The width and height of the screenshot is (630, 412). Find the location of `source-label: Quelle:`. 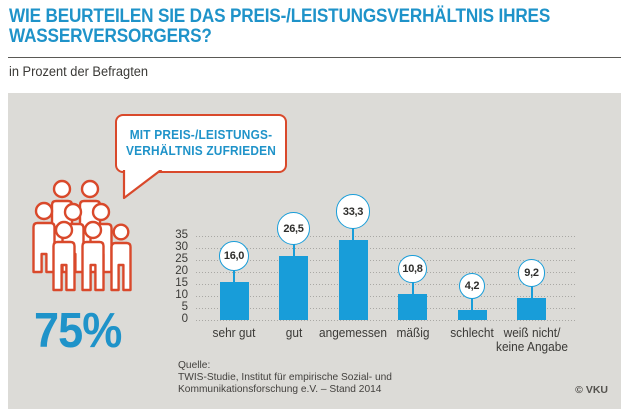

source-label: Quelle: is located at coordinates (194, 365).